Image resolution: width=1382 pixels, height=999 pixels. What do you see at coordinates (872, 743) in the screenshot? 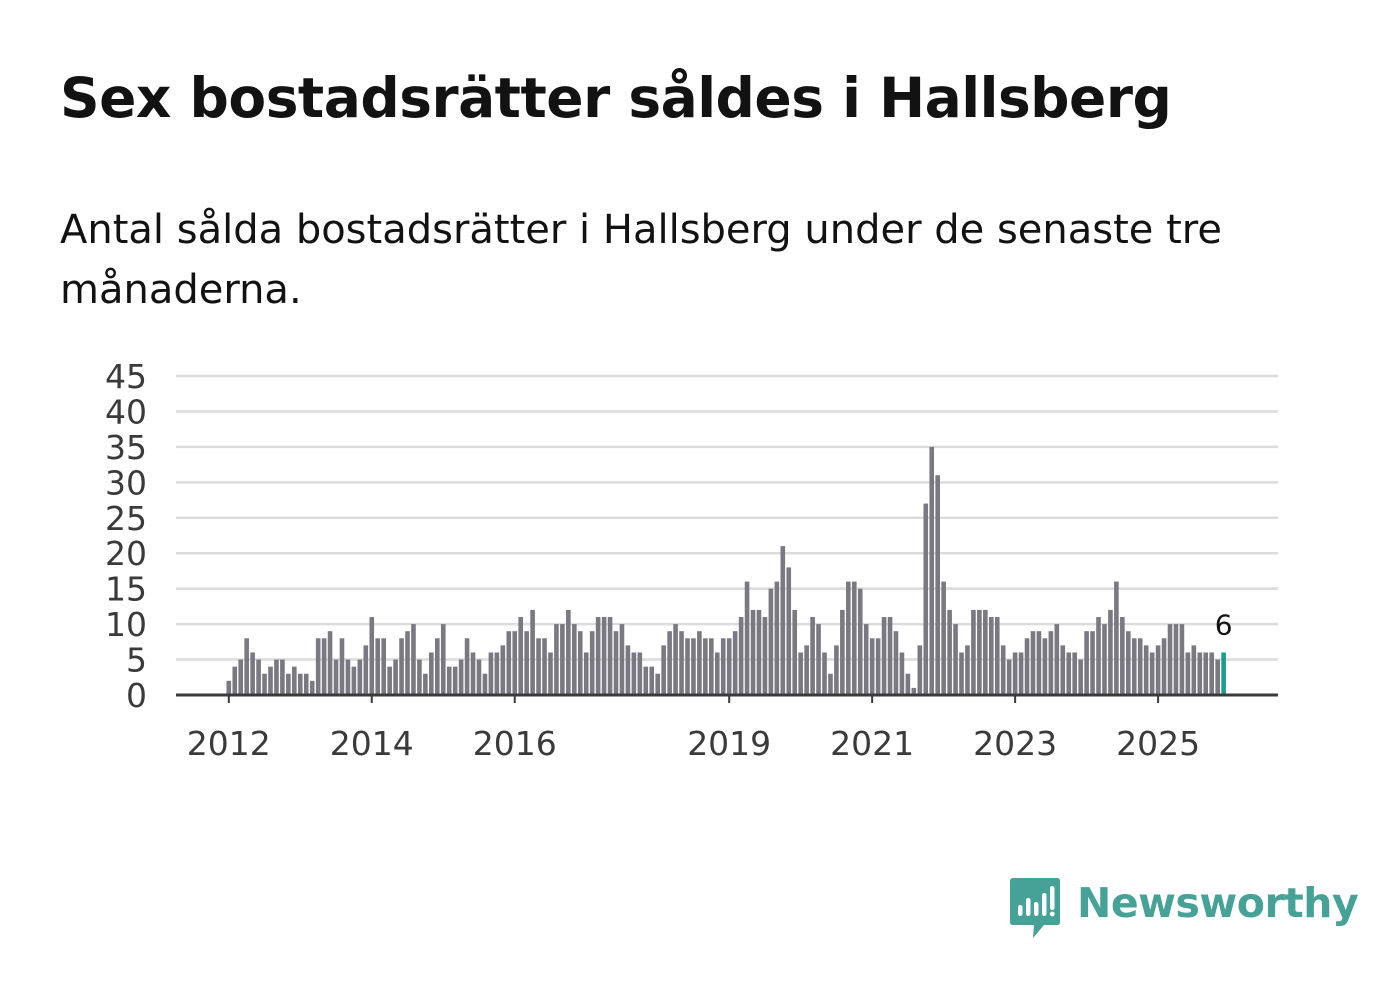
I see `x-tick-label: 2021` at bounding box center [872, 743].